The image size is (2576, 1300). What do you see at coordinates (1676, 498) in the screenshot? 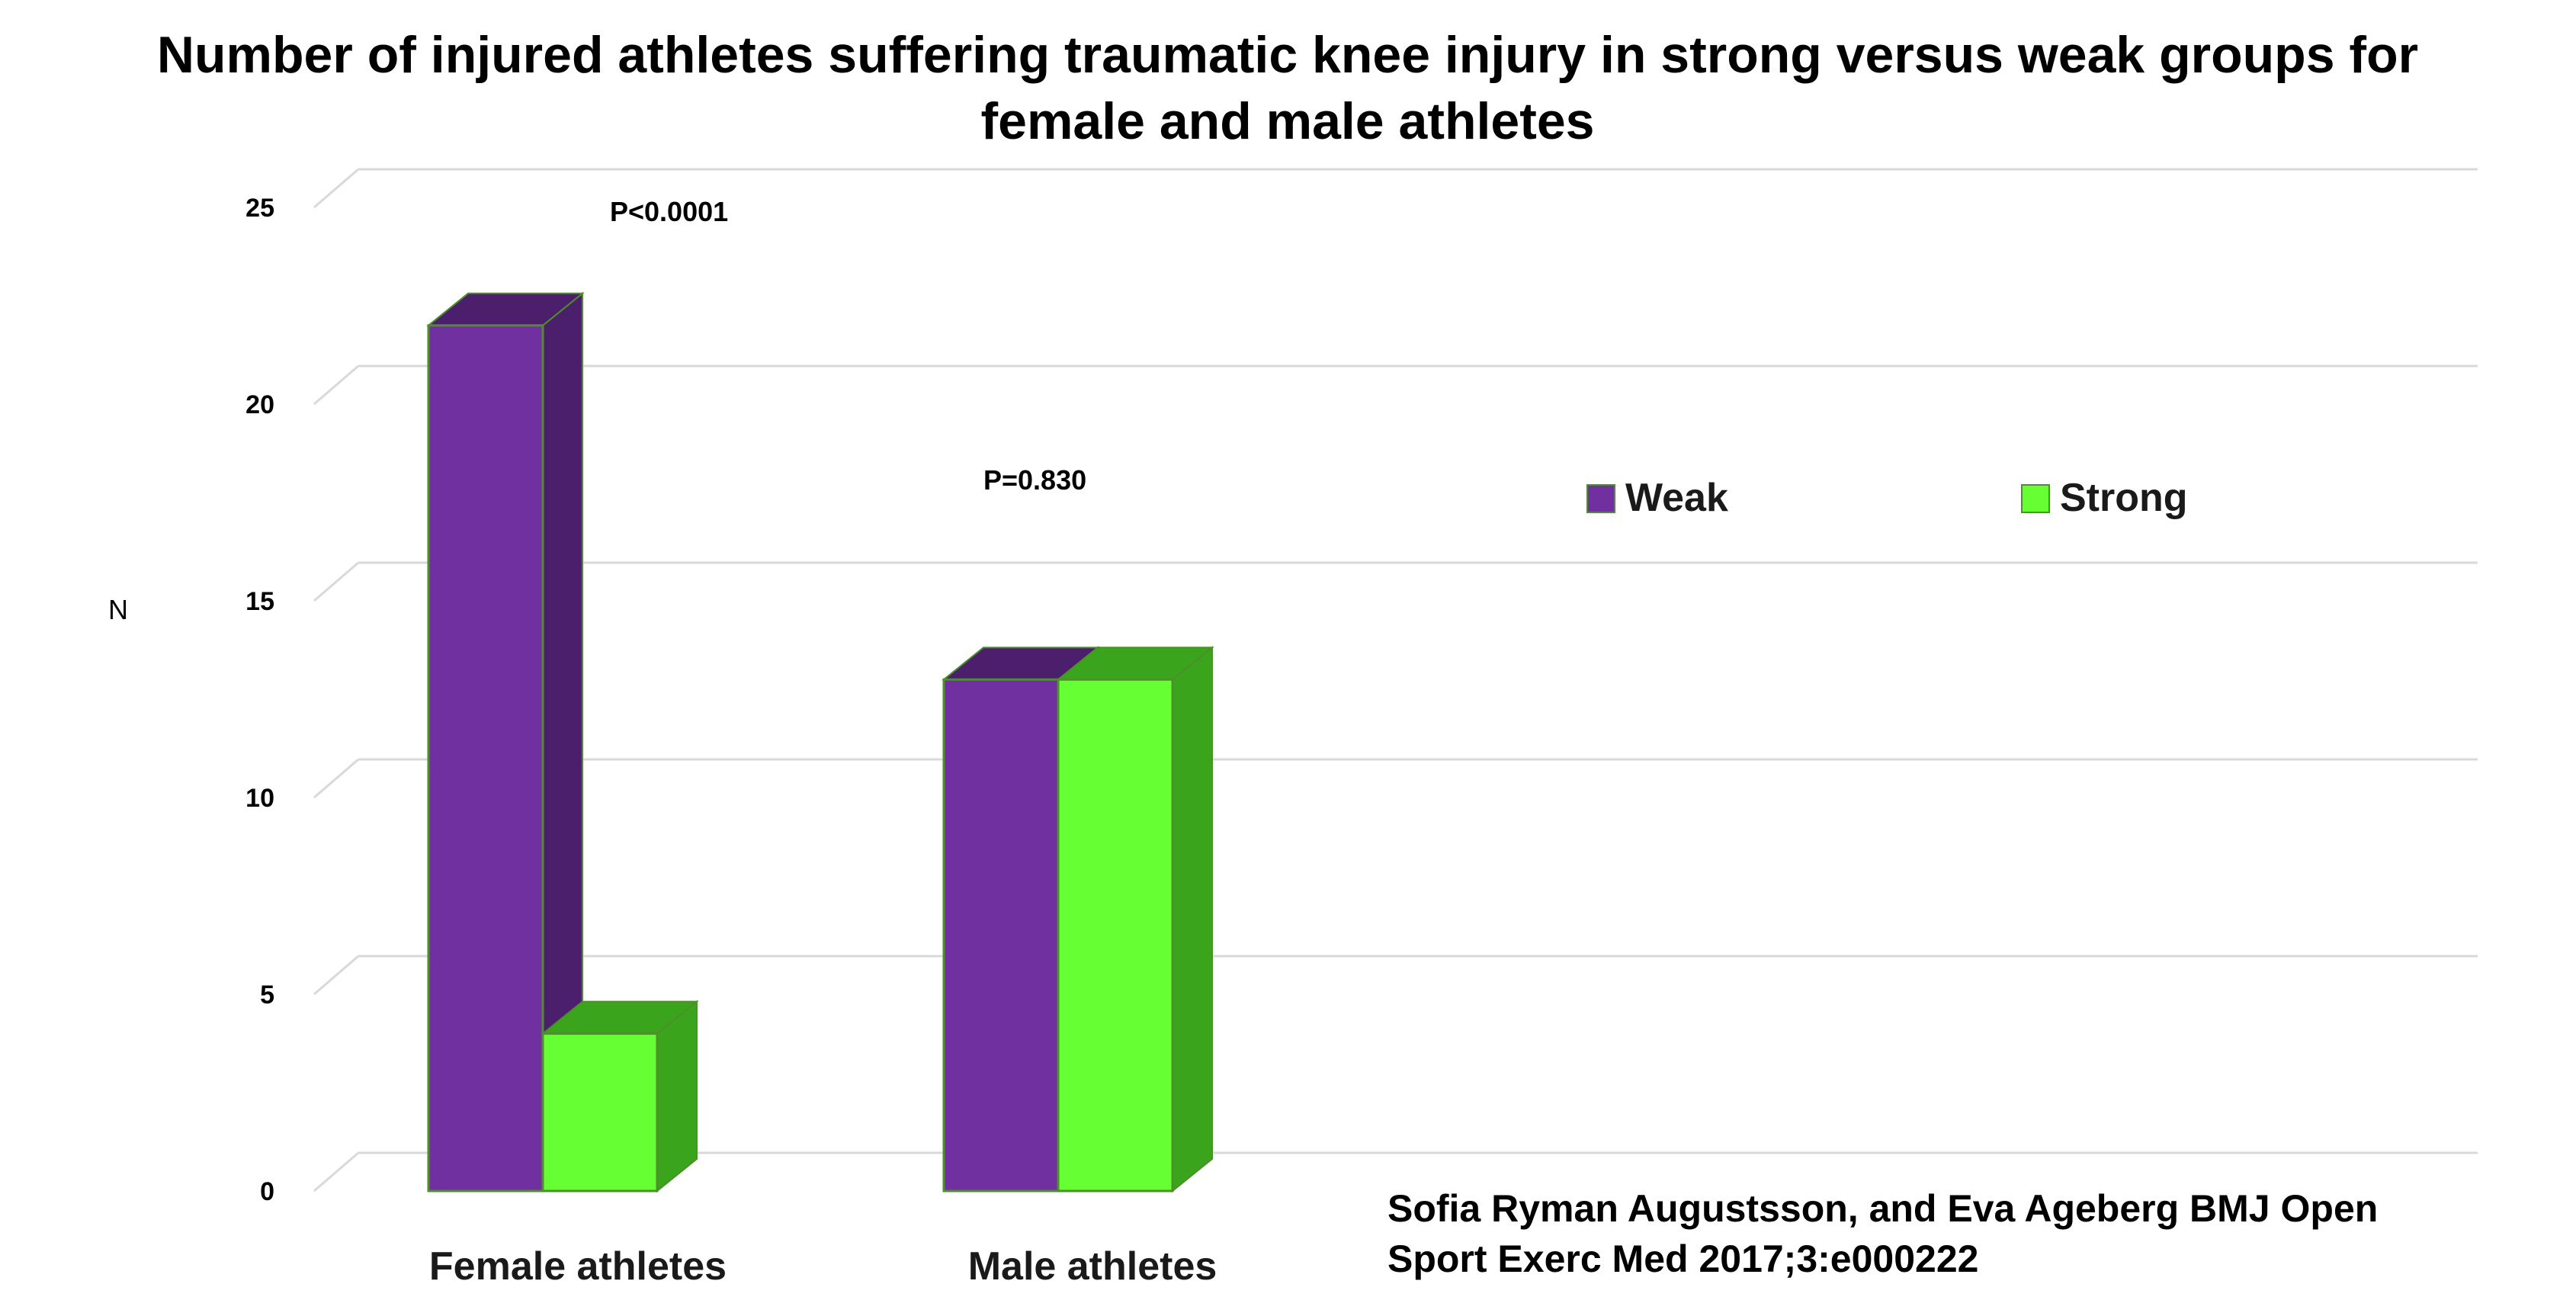
I see `legend-label-weak: Weak` at bounding box center [1676, 498].